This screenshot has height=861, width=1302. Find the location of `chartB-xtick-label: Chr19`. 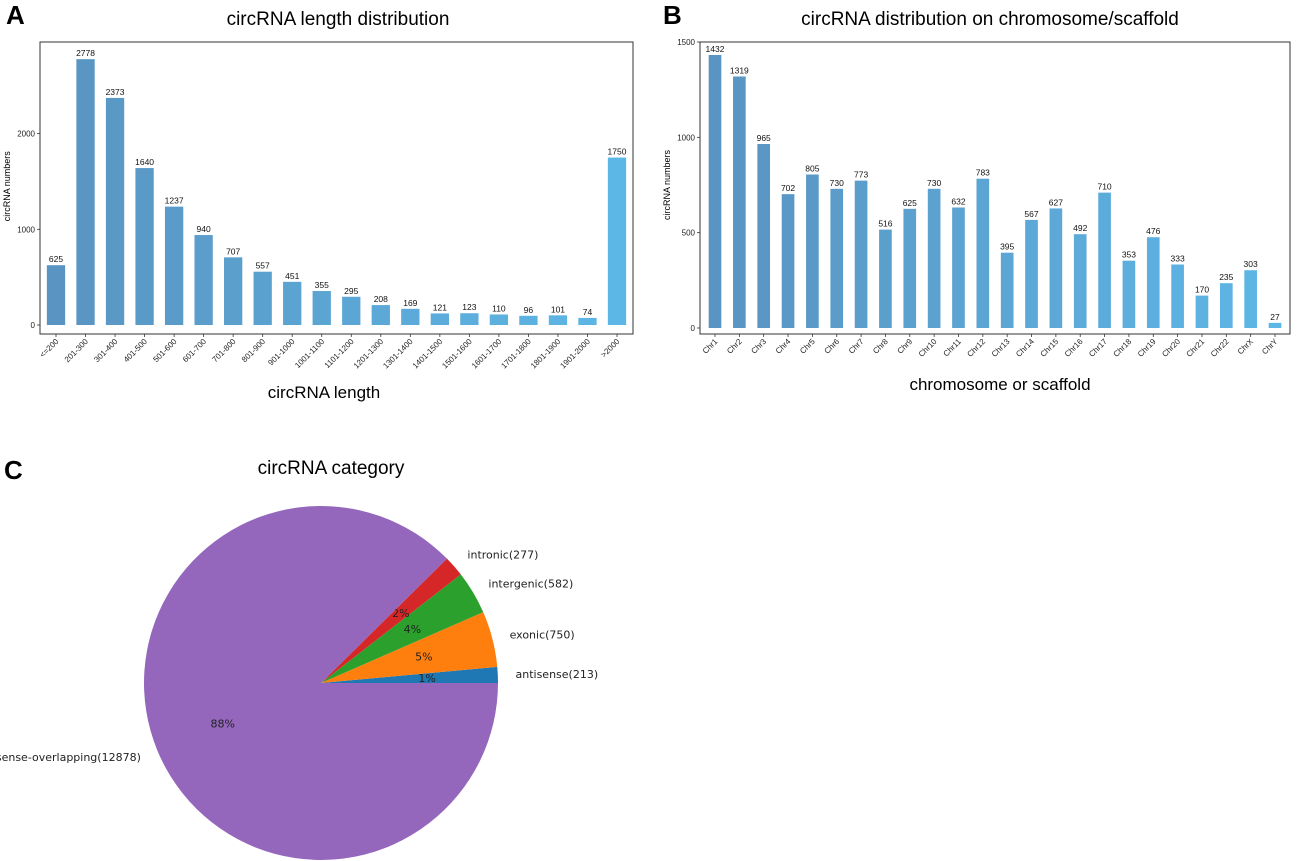

chartB-xtick-label: Chr19 is located at coordinates (1147, 348).